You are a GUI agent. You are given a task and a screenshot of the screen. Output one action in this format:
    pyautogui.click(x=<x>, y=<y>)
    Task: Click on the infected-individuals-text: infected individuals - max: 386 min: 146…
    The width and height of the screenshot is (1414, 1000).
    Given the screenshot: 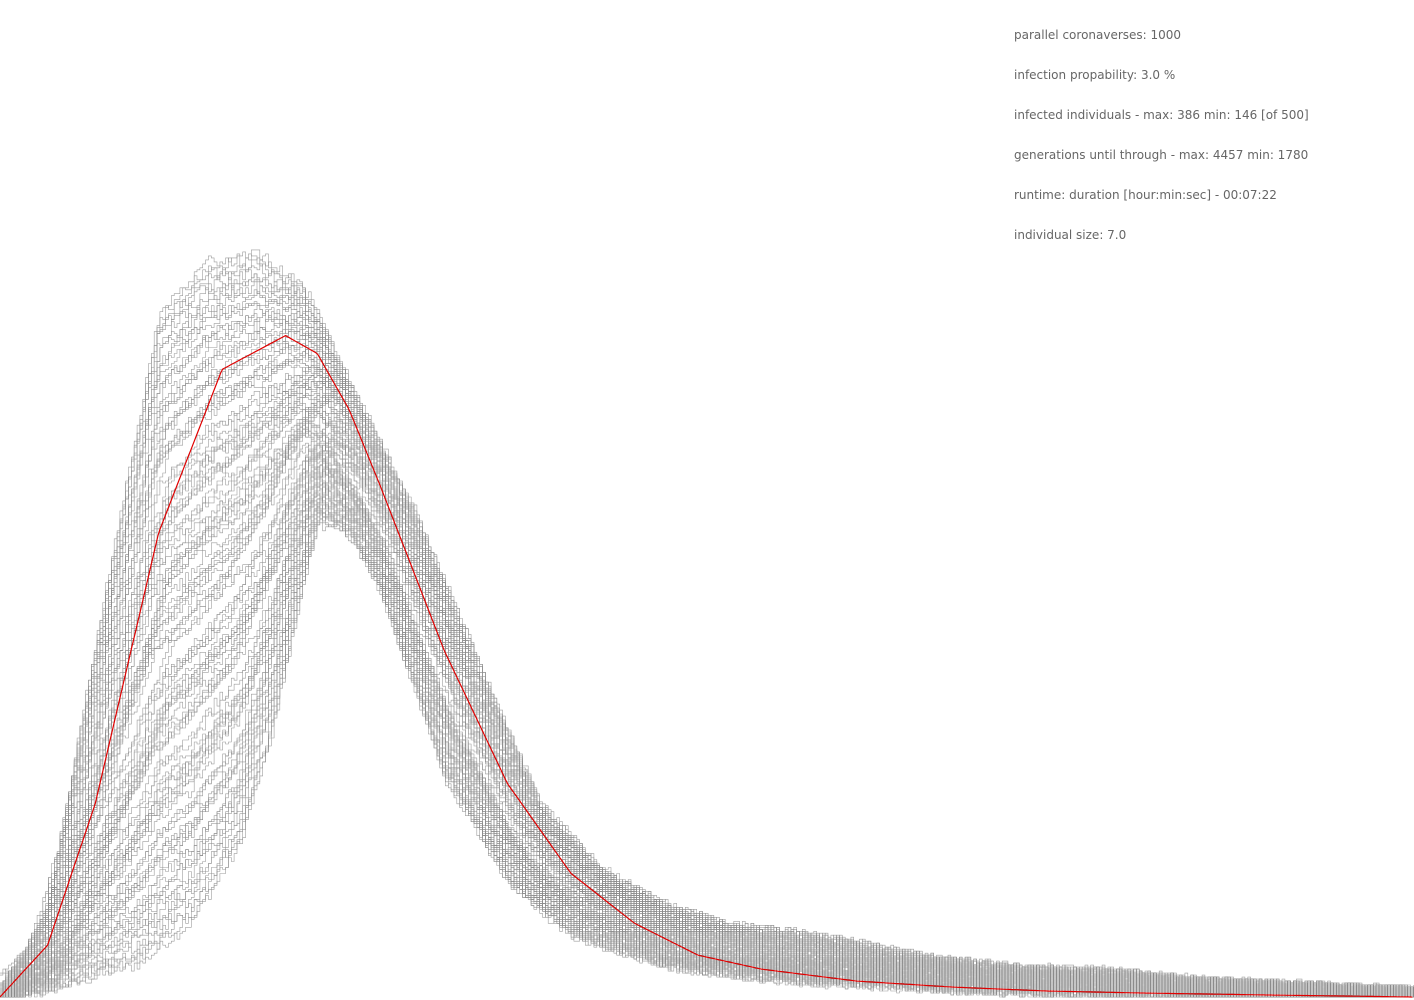 What is the action you would take?
    pyautogui.click(x=1161, y=115)
    